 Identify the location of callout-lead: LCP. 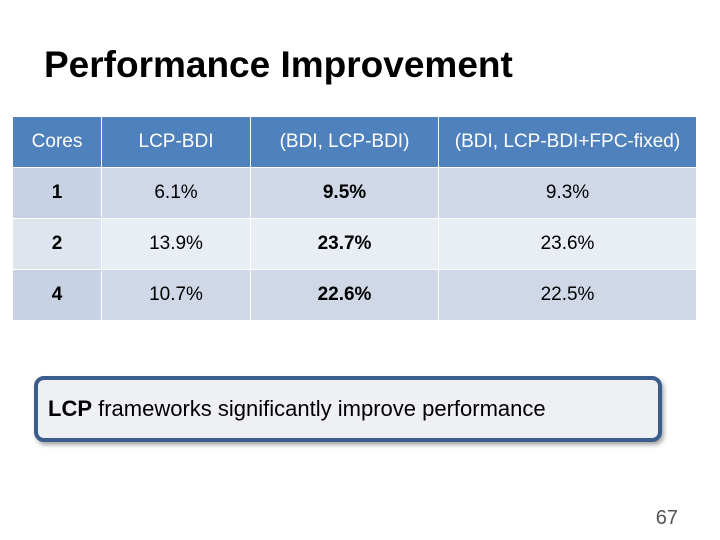
(70, 408).